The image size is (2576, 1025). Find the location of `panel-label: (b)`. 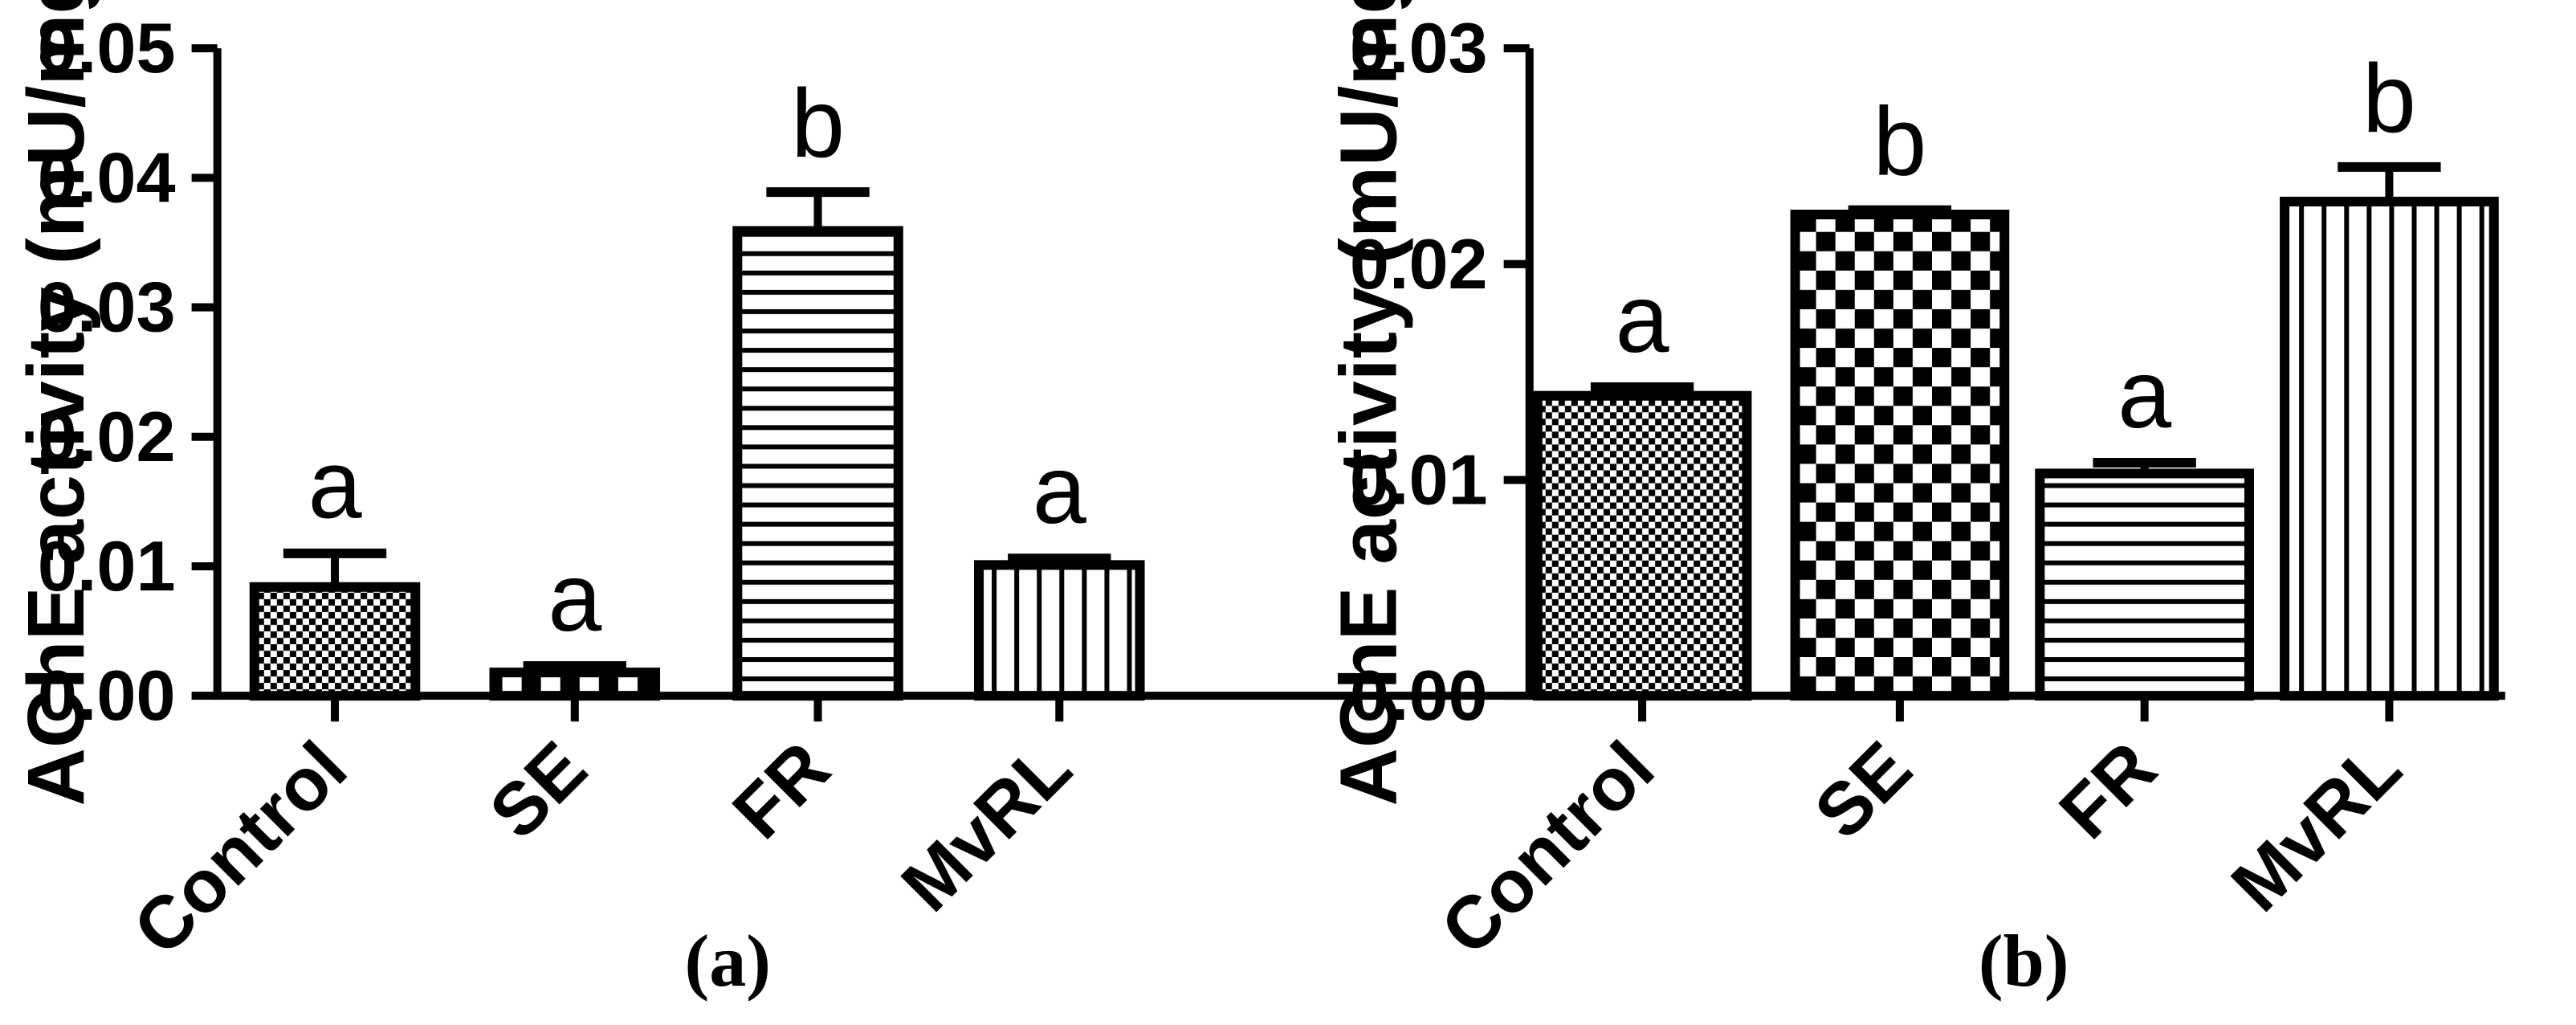

panel-label: (b) is located at coordinates (2024, 961).